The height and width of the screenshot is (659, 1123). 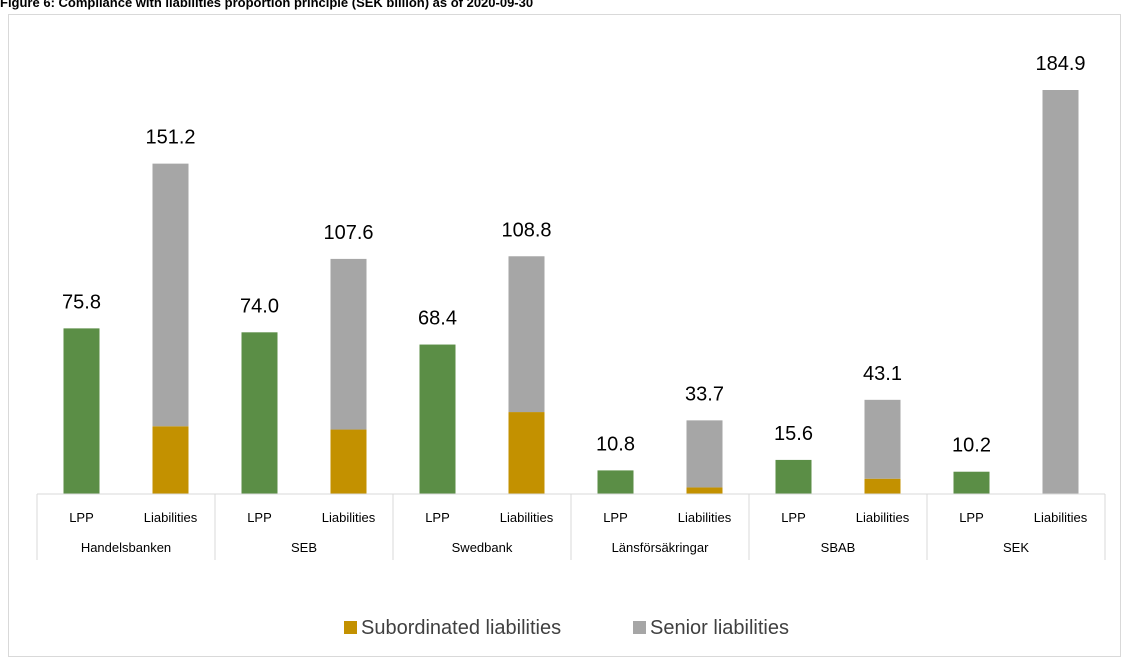 I want to click on liabilities-value-label: 108.8, so click(x=526, y=230).